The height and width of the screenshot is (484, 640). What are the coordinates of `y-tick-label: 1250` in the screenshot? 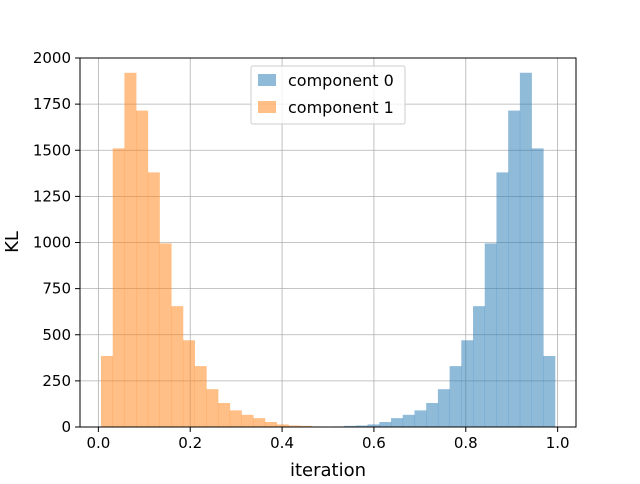 It's located at (52, 196).